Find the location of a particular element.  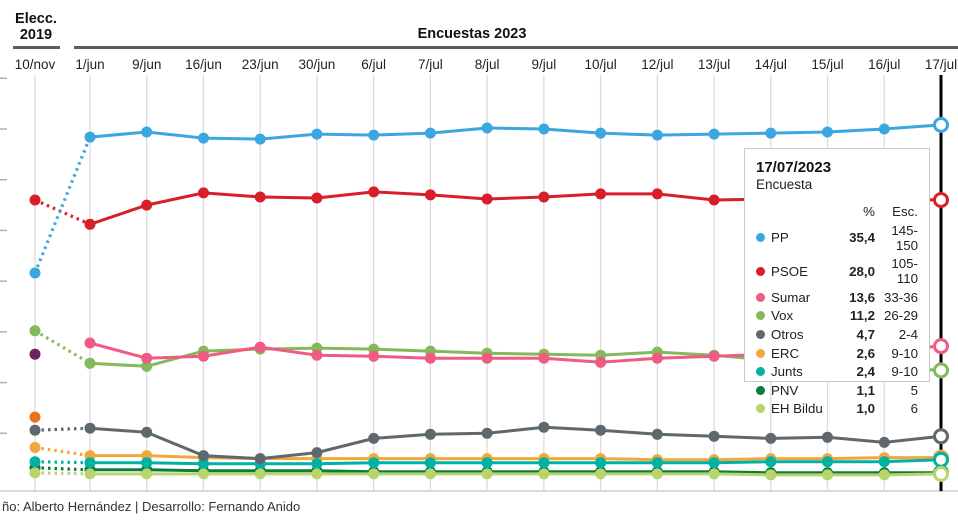

election-point-orange is located at coordinates (35, 417).